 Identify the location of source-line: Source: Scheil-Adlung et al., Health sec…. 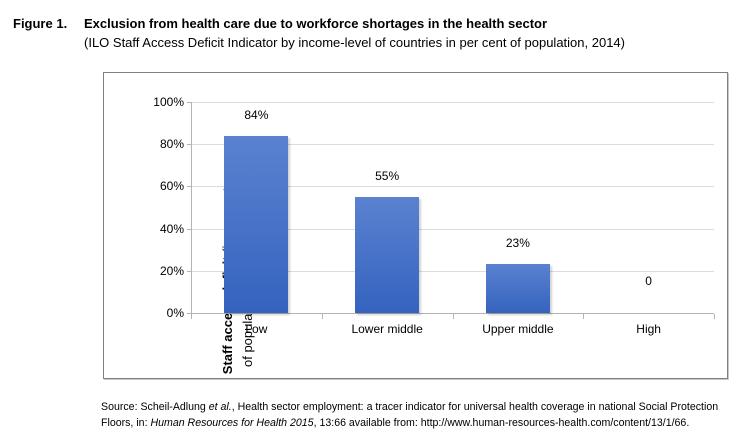
(409, 408).